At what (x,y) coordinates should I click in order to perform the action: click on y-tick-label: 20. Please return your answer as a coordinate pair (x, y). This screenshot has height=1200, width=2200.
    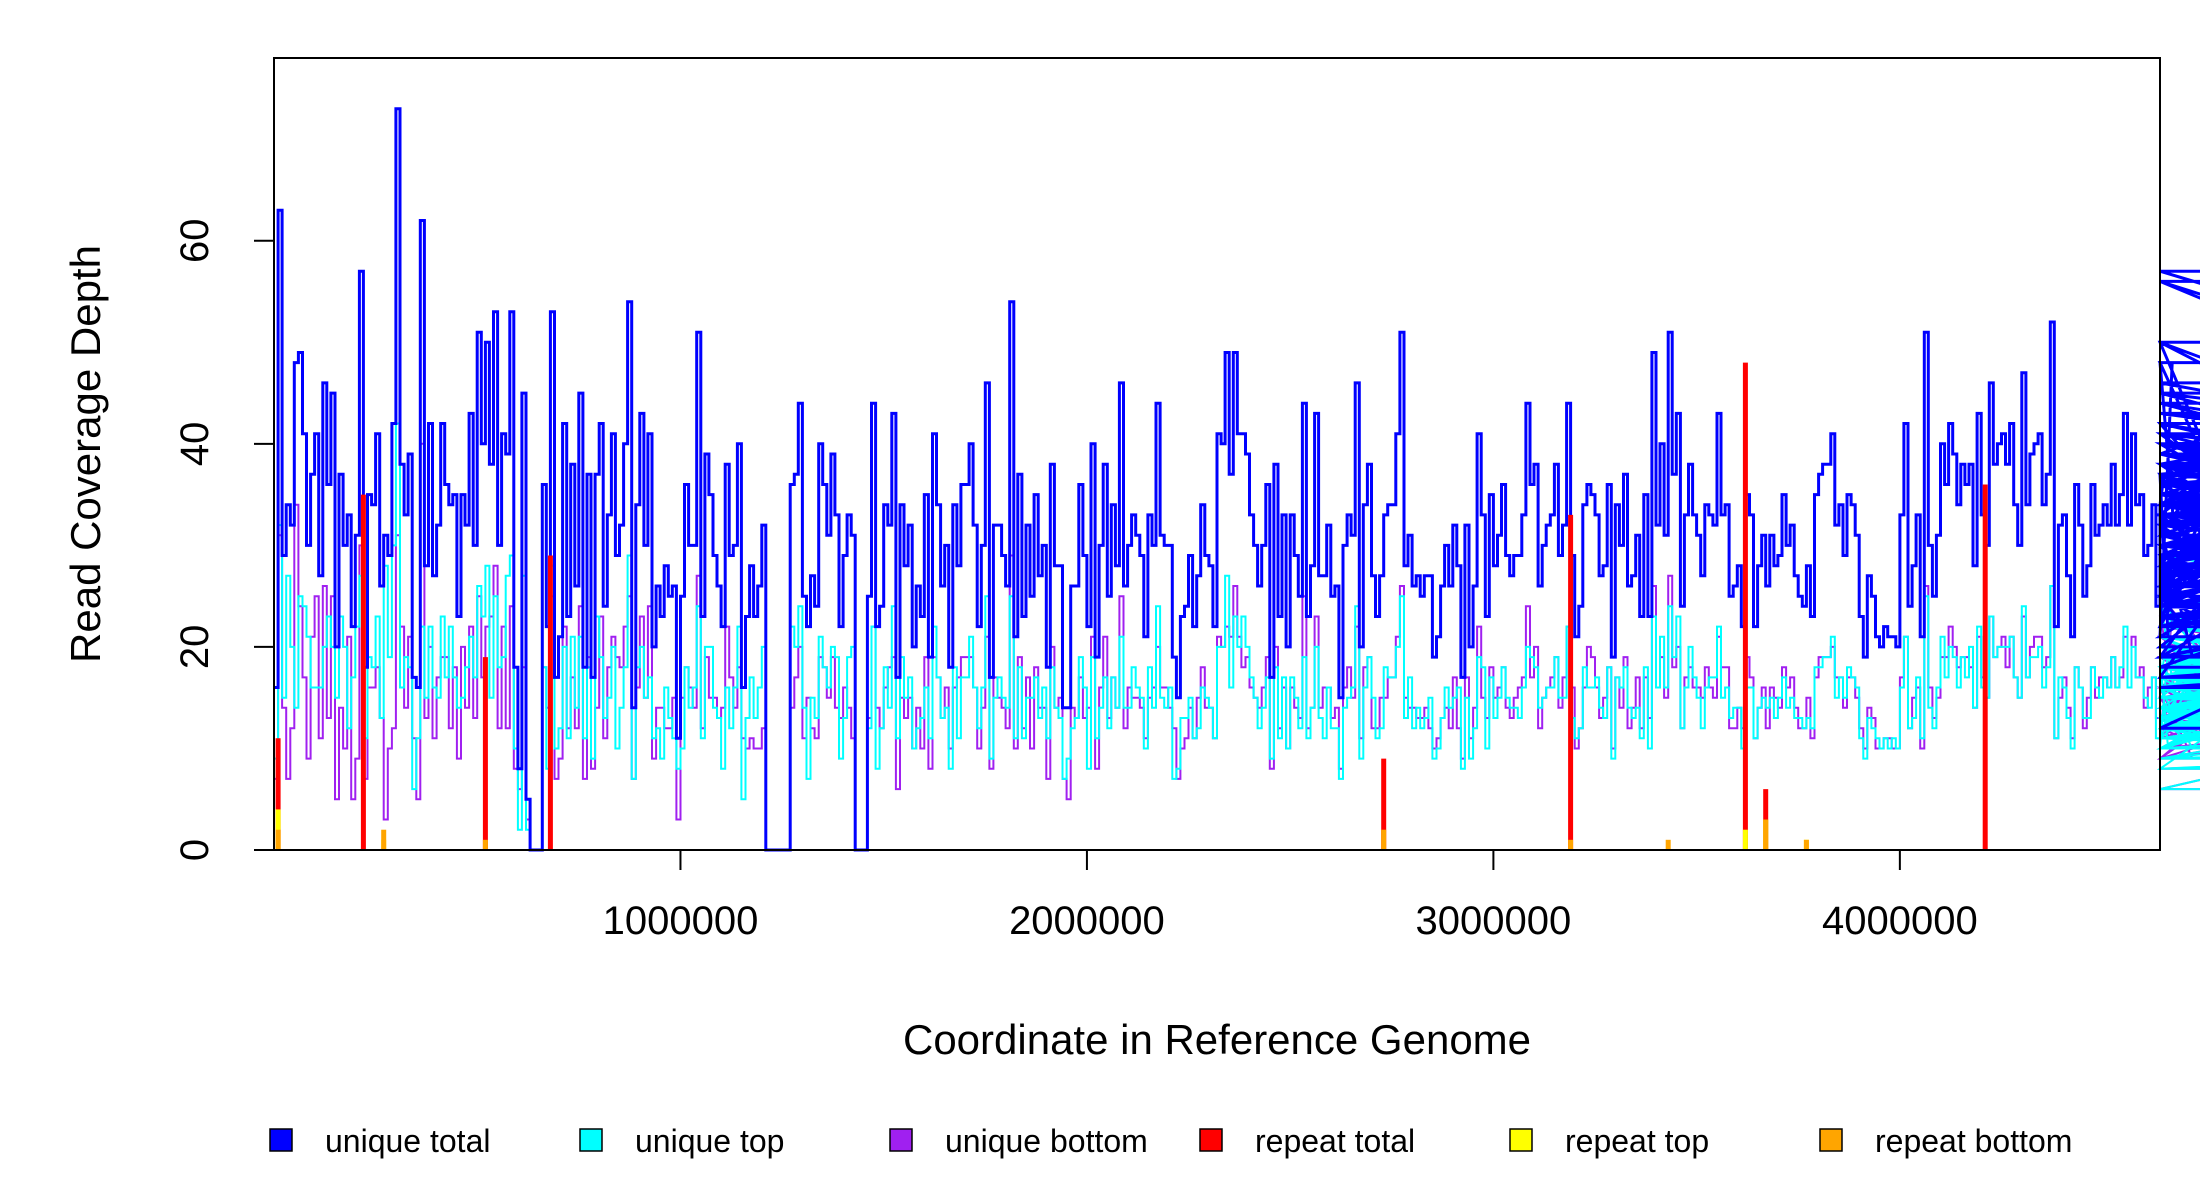
    Looking at the image, I should click on (195, 647).